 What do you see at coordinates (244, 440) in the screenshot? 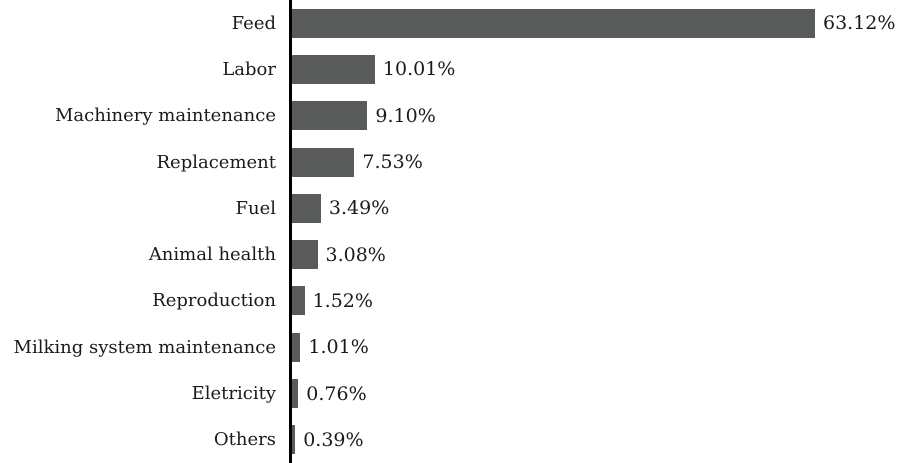
I see `category-label: Others` at bounding box center [244, 440].